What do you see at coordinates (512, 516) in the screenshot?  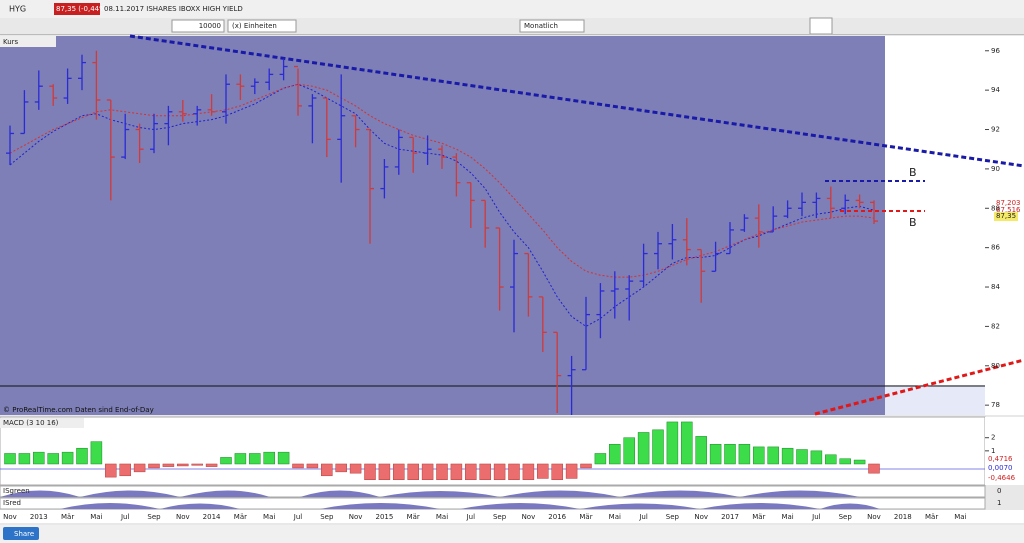 I see `x-axis` at bounding box center [512, 516].